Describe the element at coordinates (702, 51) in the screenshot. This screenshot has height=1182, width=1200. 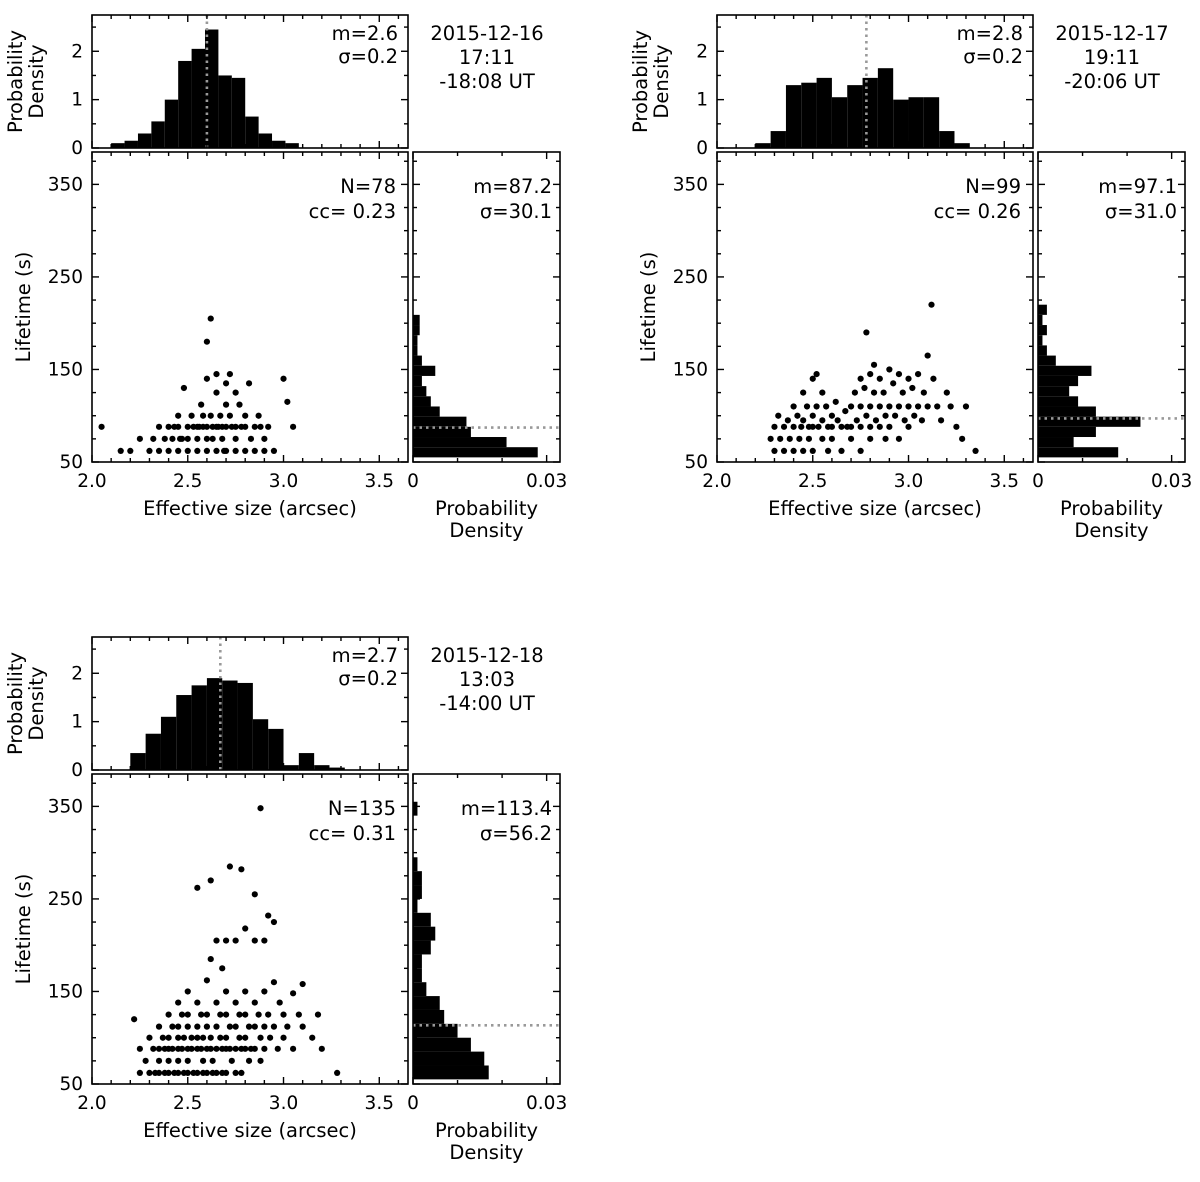
I see `density-tick-label: 2` at that location.